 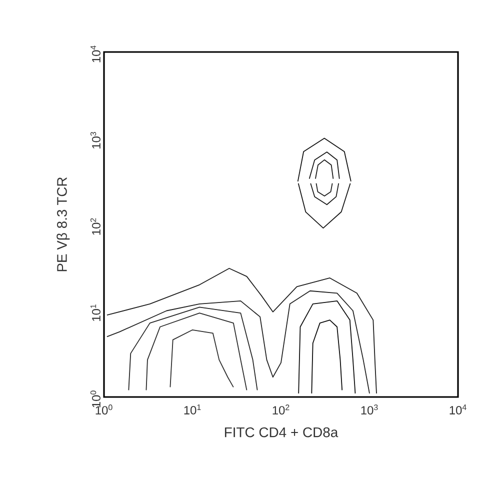 What do you see at coordinates (95, 312) in the screenshot?
I see `y-tick-label: 10$^{1}$` at bounding box center [95, 312].